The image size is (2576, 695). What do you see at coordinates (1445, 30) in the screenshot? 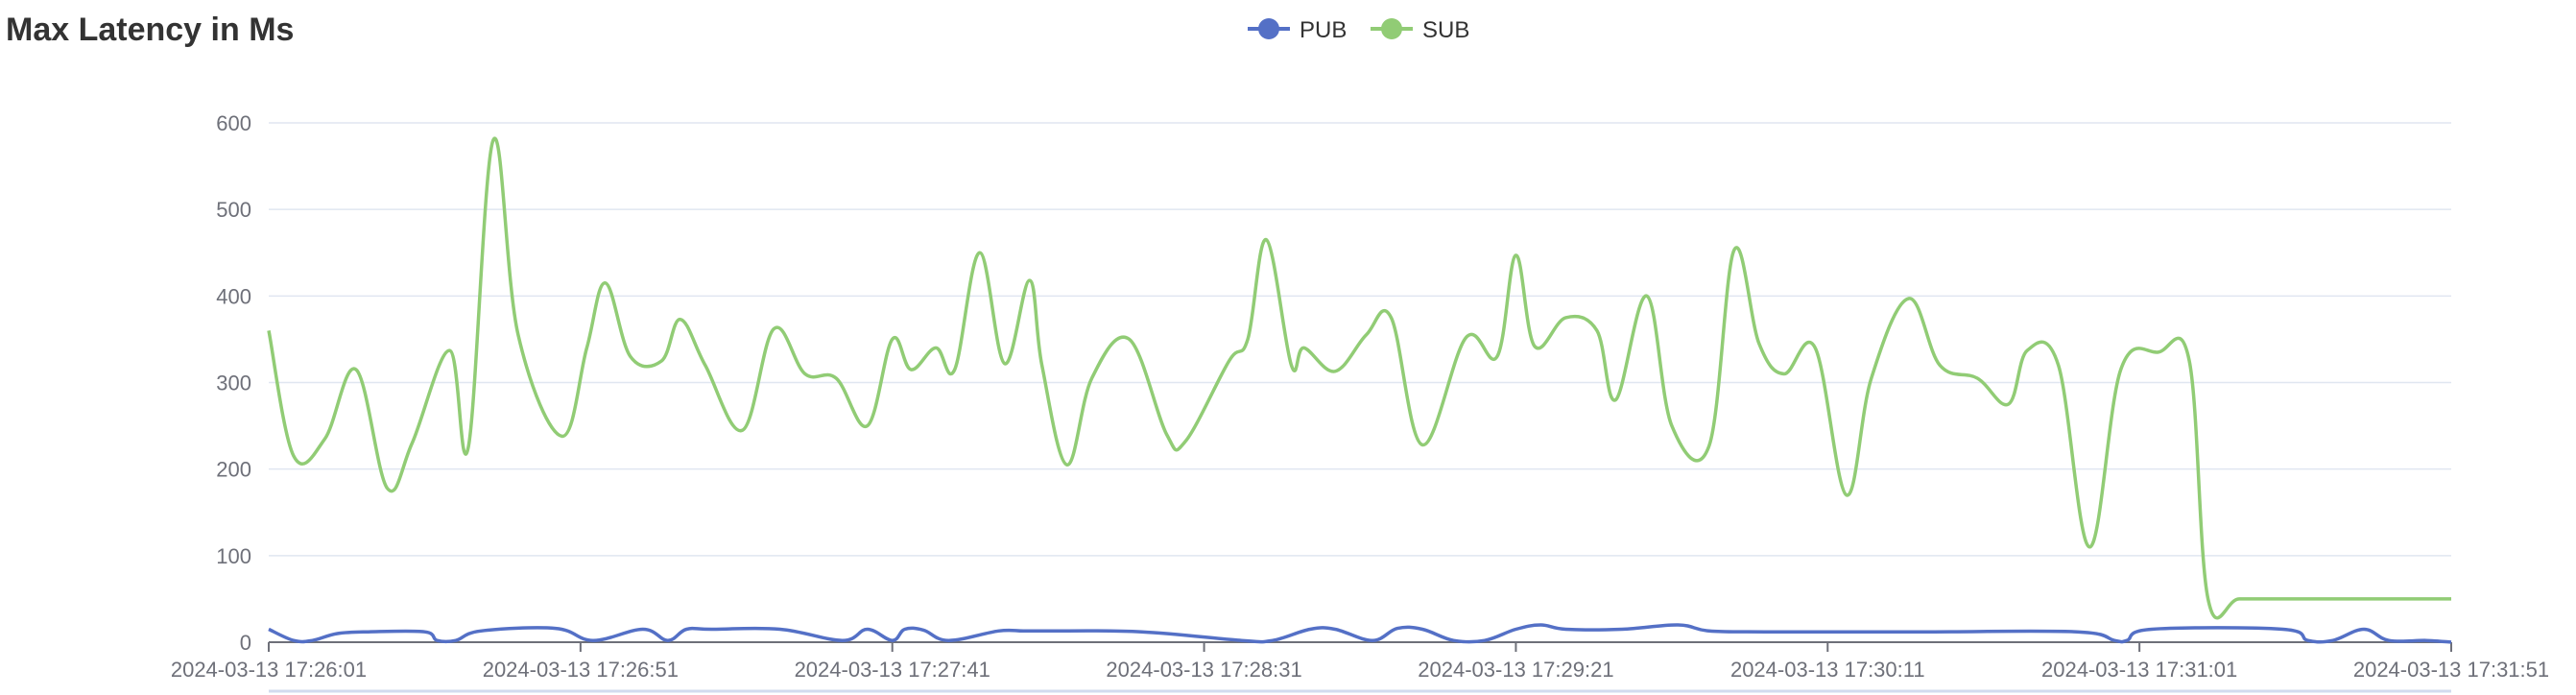
I see `legend-label-sub: SUB` at bounding box center [1445, 30].